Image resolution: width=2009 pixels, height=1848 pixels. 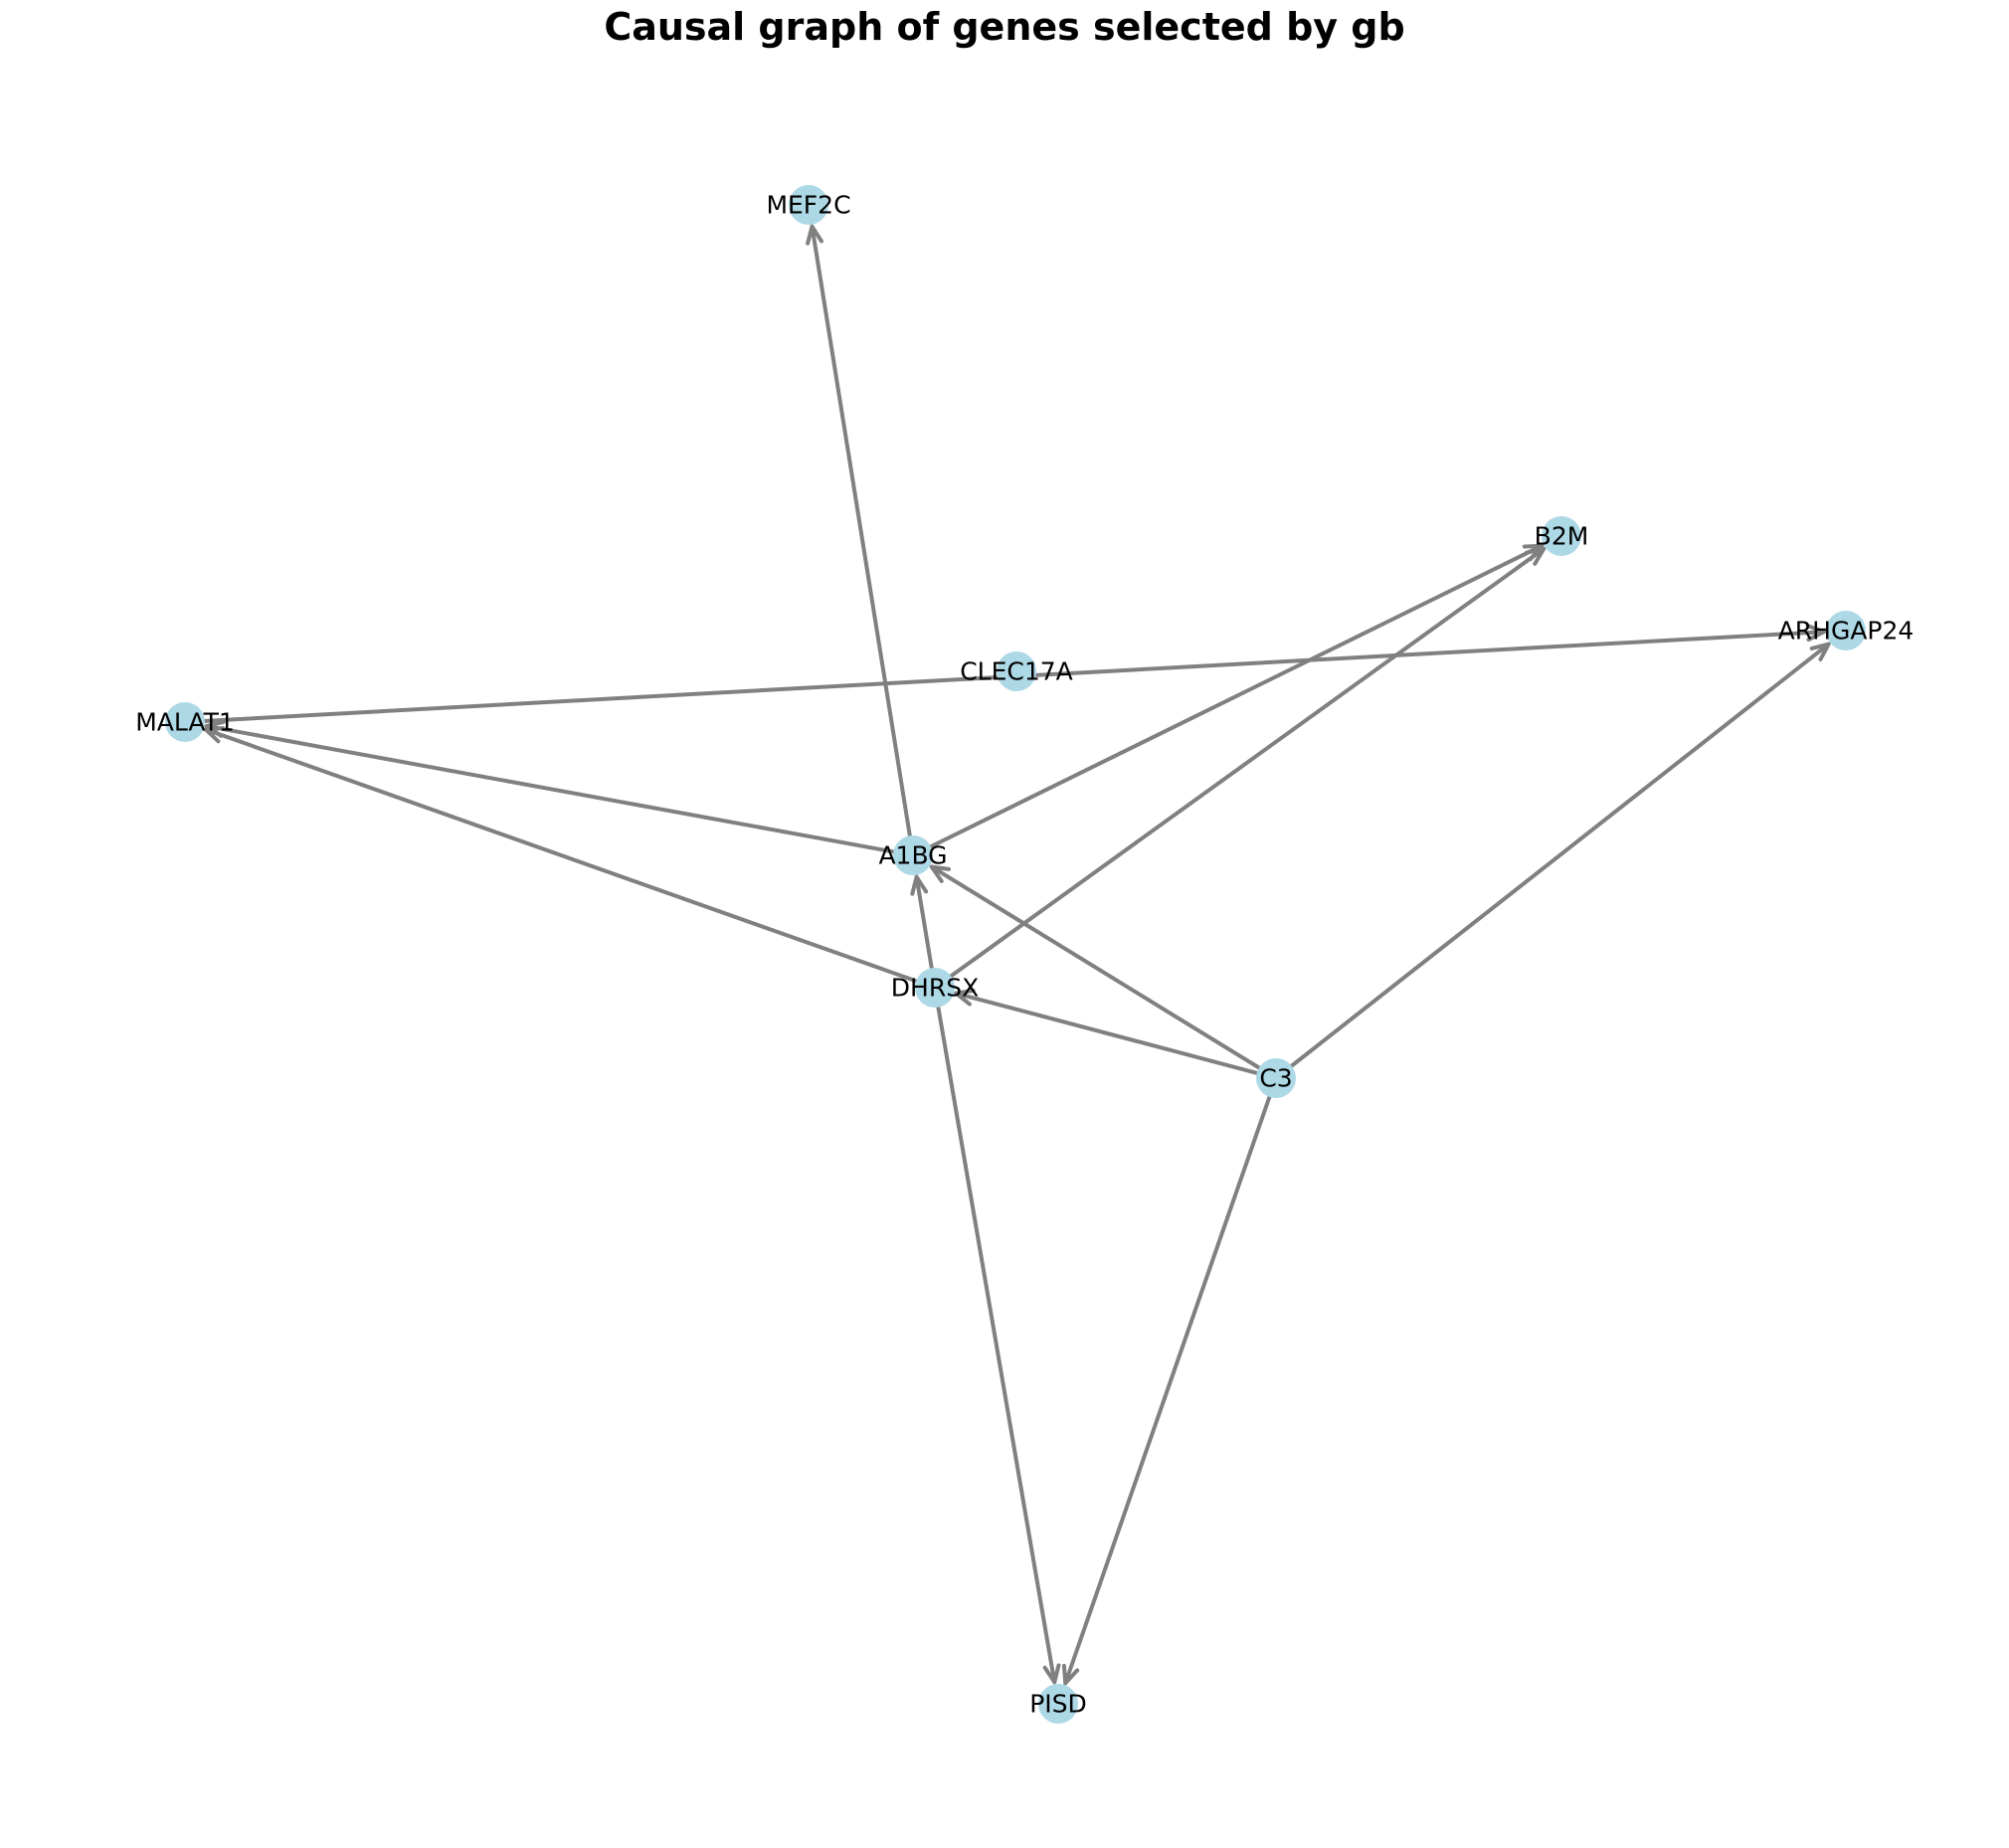 I want to click on edge-c3-to-pisd, so click(x=1169, y=1381).